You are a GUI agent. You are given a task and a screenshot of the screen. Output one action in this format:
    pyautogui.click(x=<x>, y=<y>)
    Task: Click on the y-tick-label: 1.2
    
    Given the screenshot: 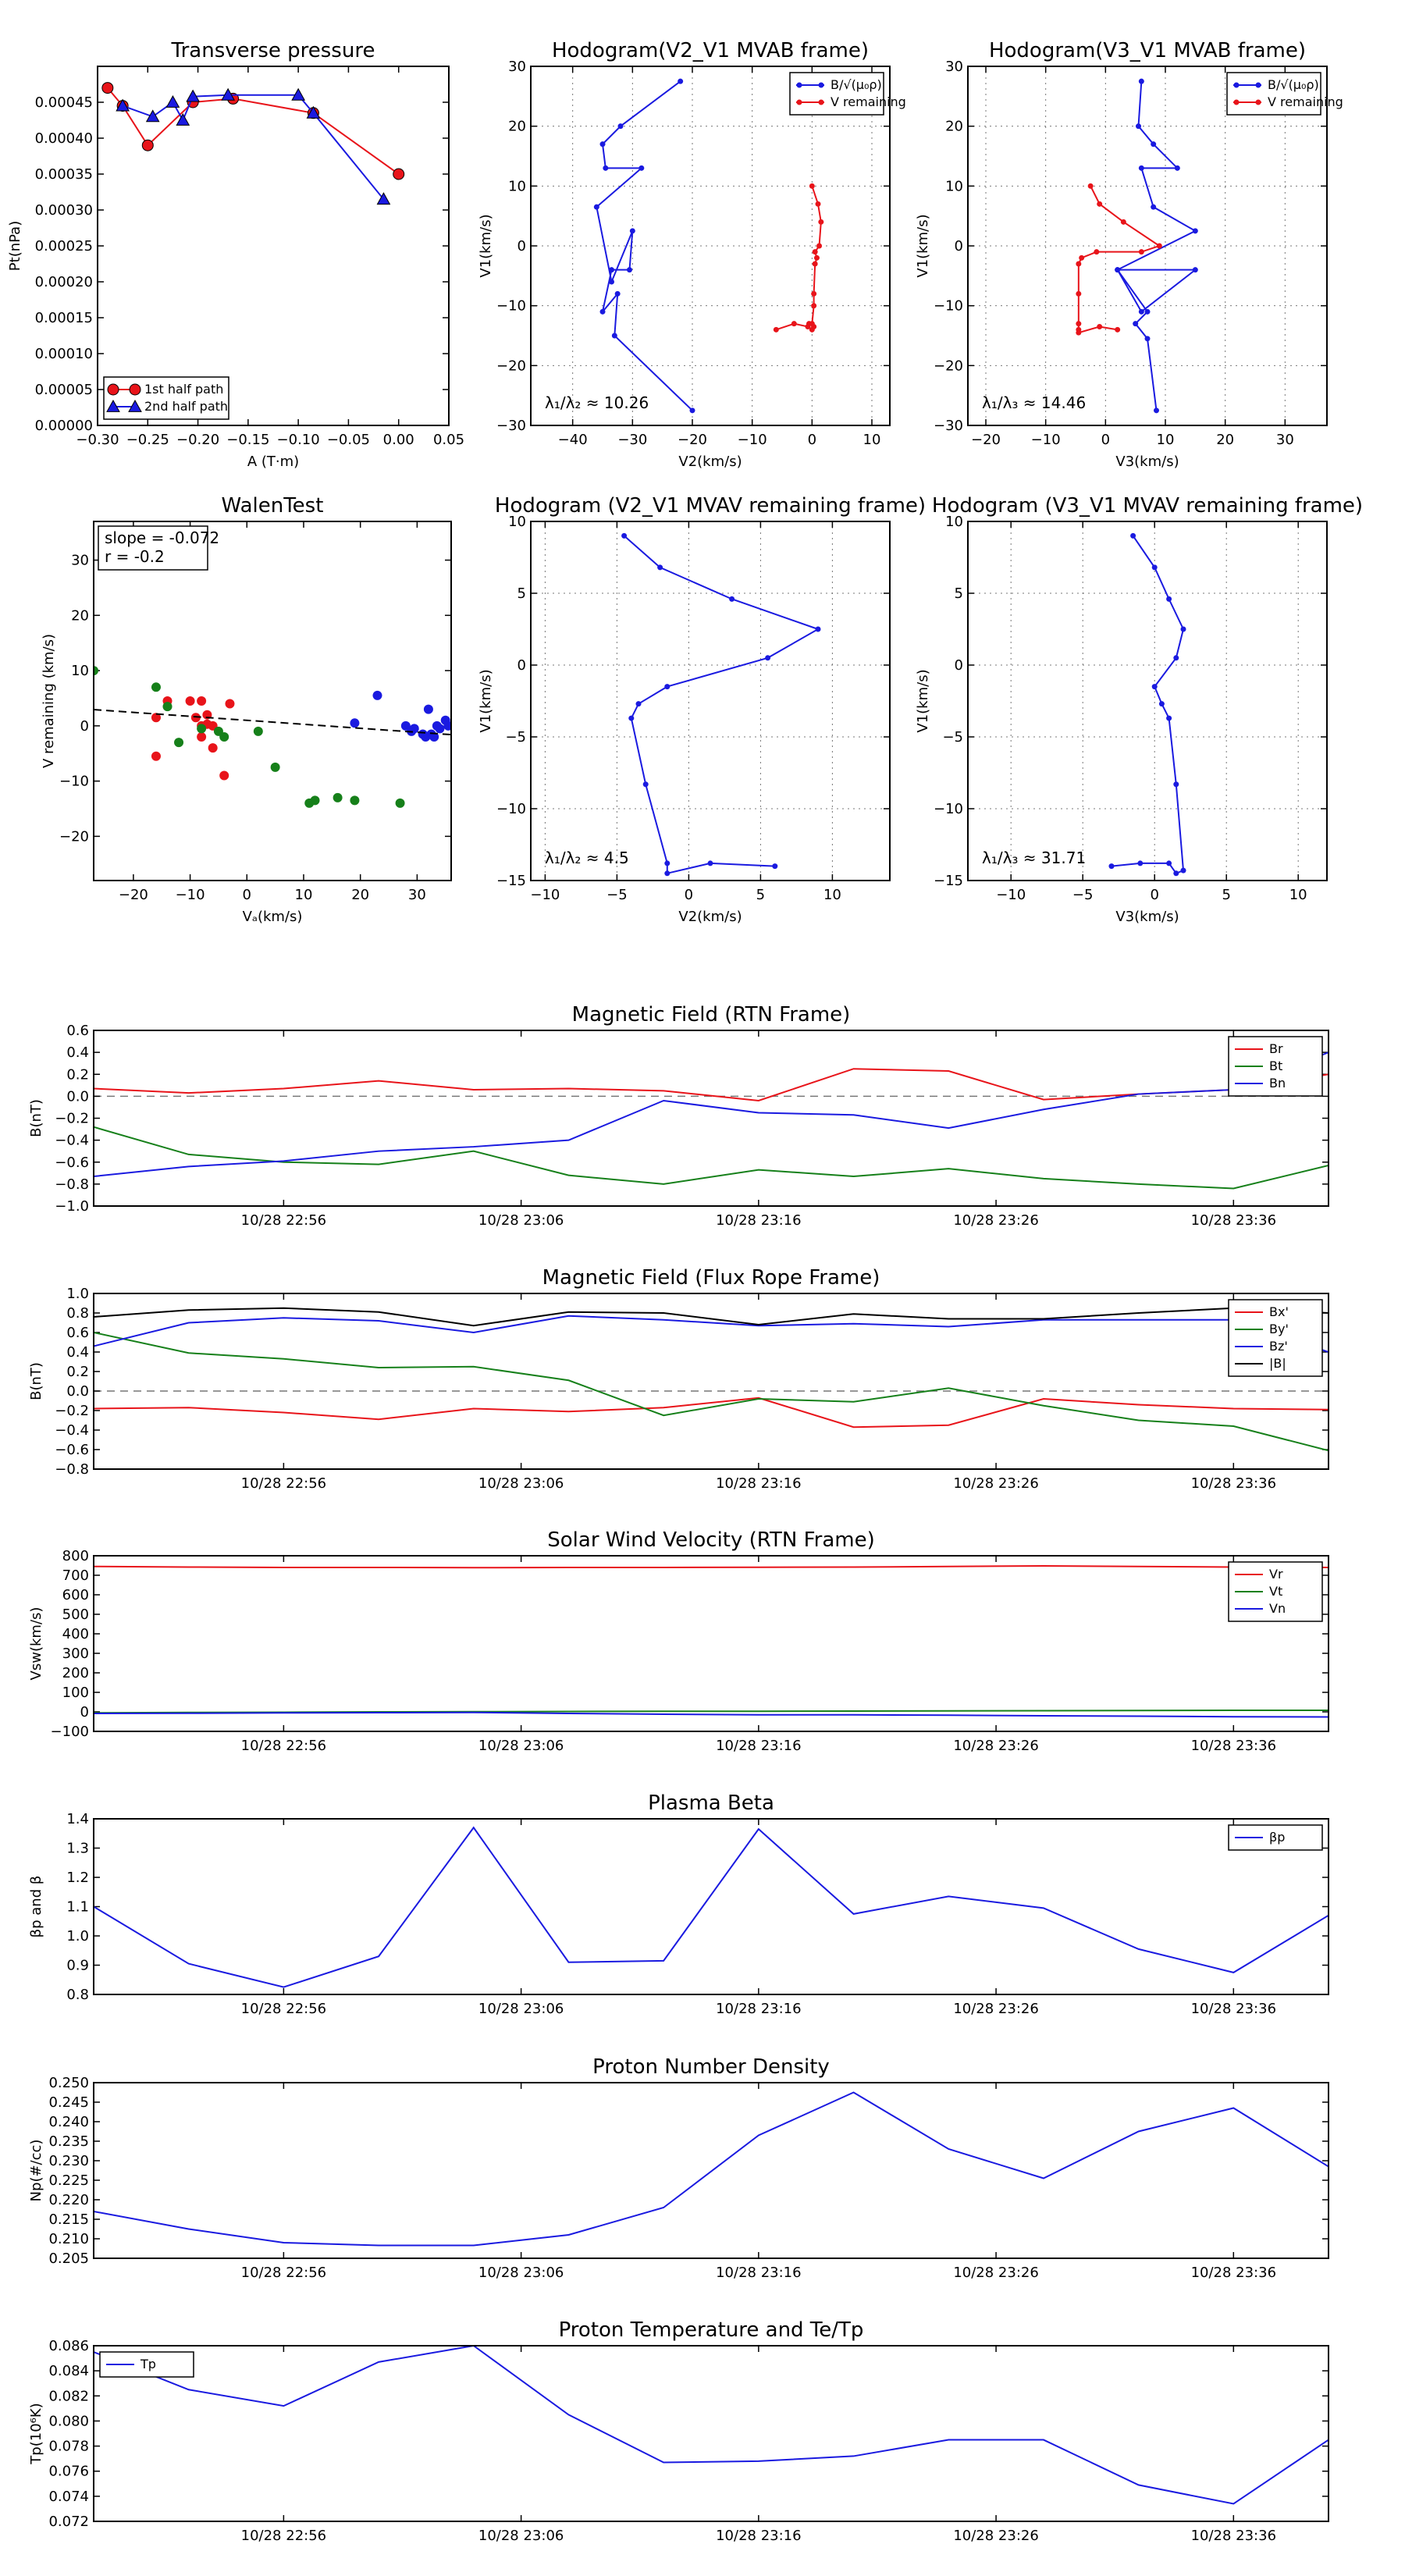 What is the action you would take?
    pyautogui.click(x=77, y=1878)
    